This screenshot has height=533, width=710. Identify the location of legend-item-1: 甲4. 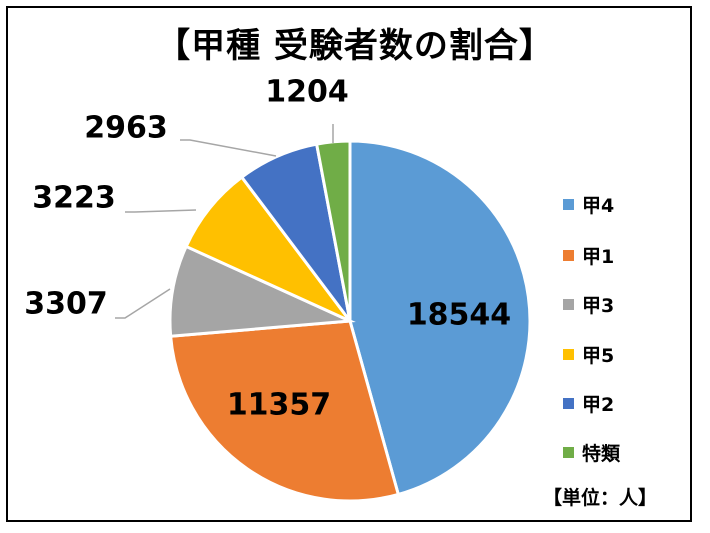
(589, 204).